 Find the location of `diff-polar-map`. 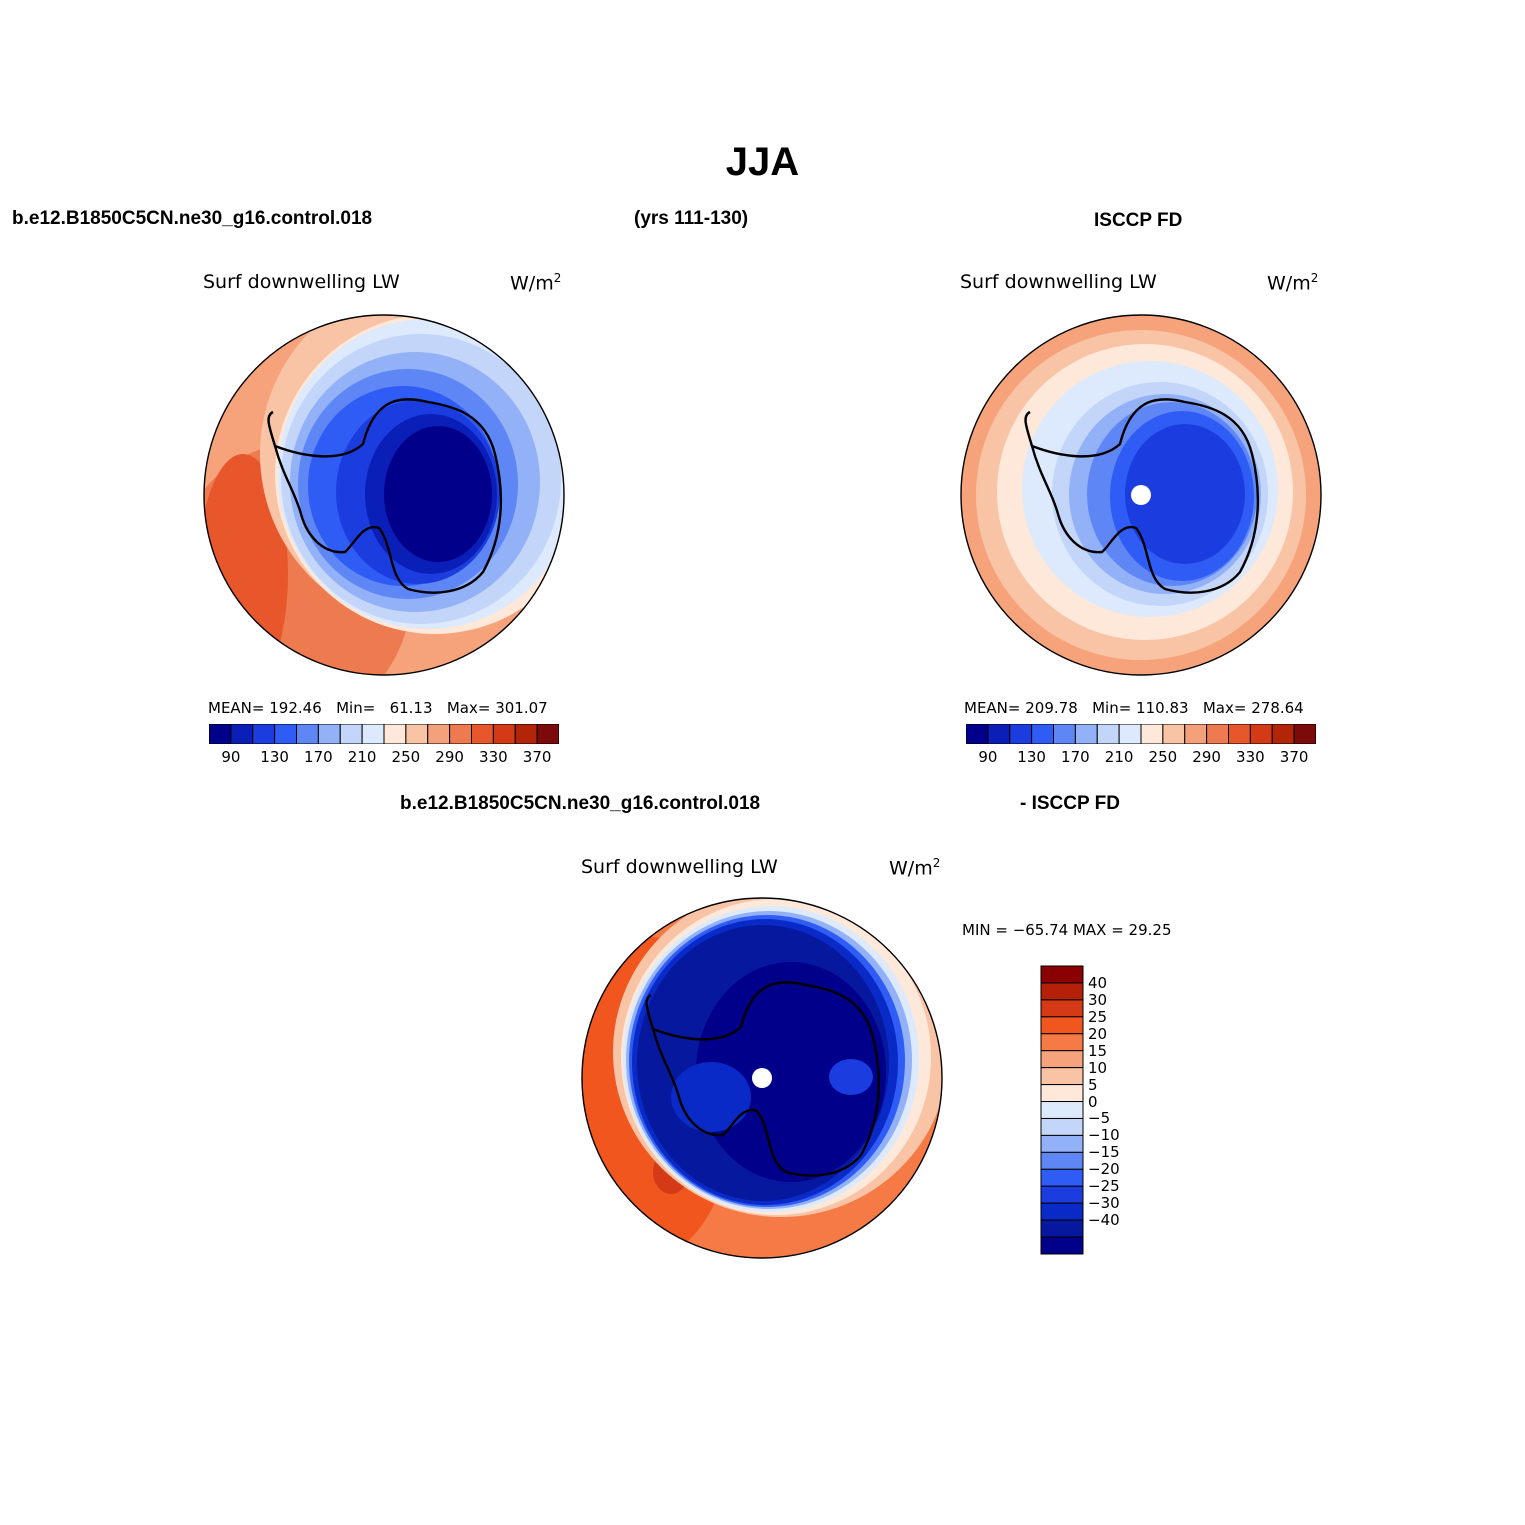

diff-polar-map is located at coordinates (762, 1078).